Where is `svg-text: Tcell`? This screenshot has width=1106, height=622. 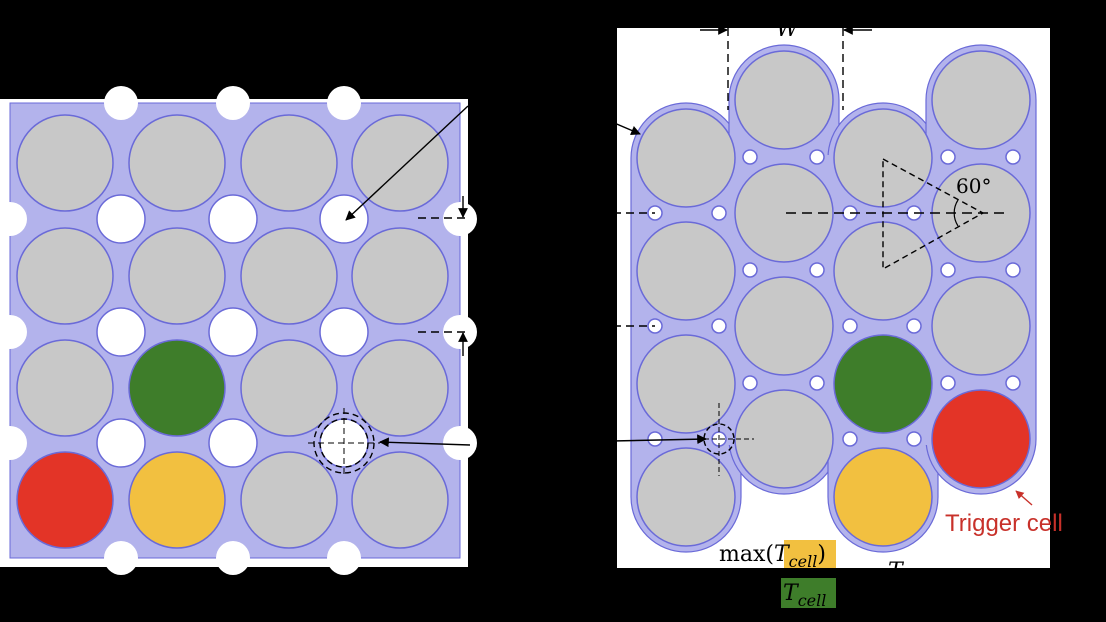 svg-text: Tcell is located at coordinates (804, 595).